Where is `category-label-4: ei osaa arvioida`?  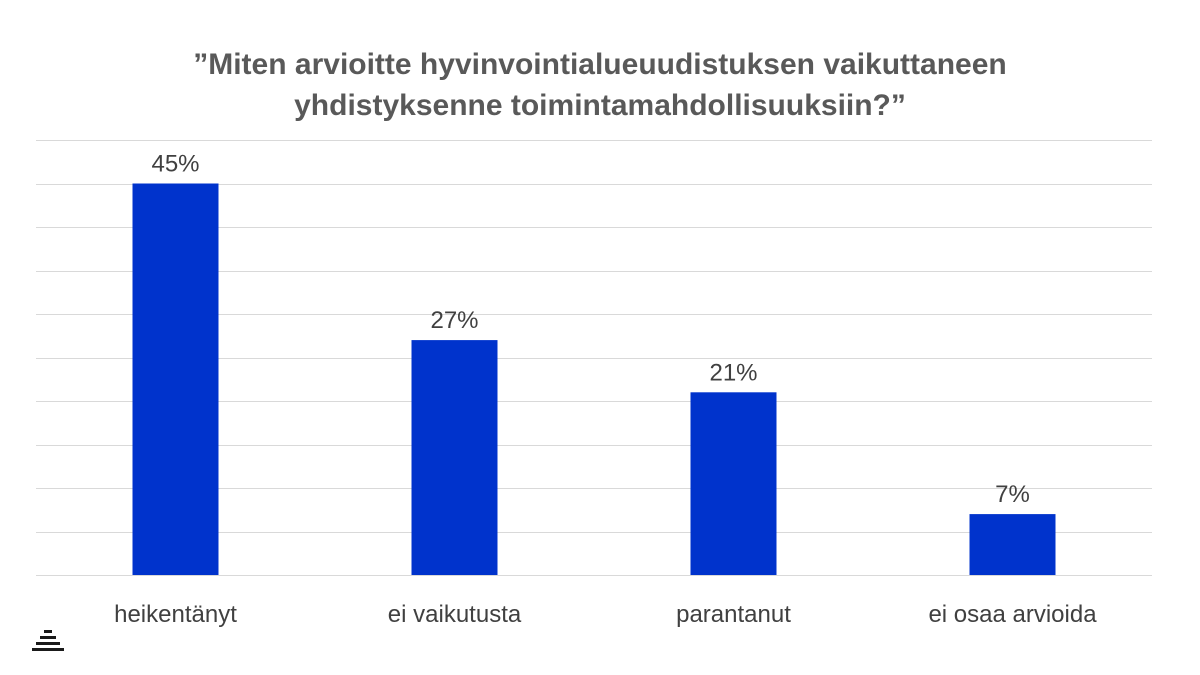
category-label-4: ei osaa arvioida is located at coordinates (1012, 614).